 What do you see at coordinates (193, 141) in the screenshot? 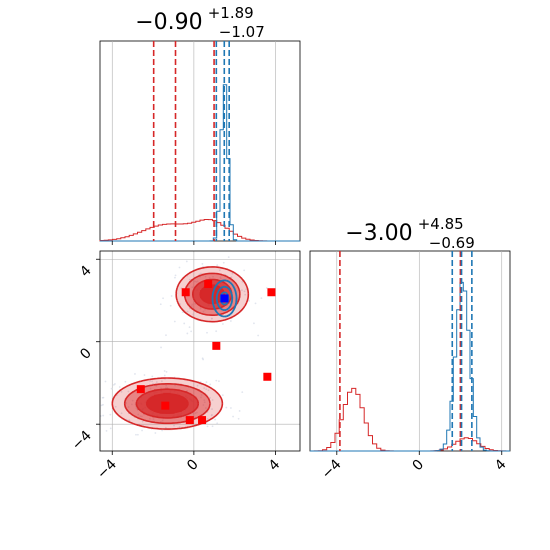
I see `x-hist-grid` at bounding box center [193, 141].